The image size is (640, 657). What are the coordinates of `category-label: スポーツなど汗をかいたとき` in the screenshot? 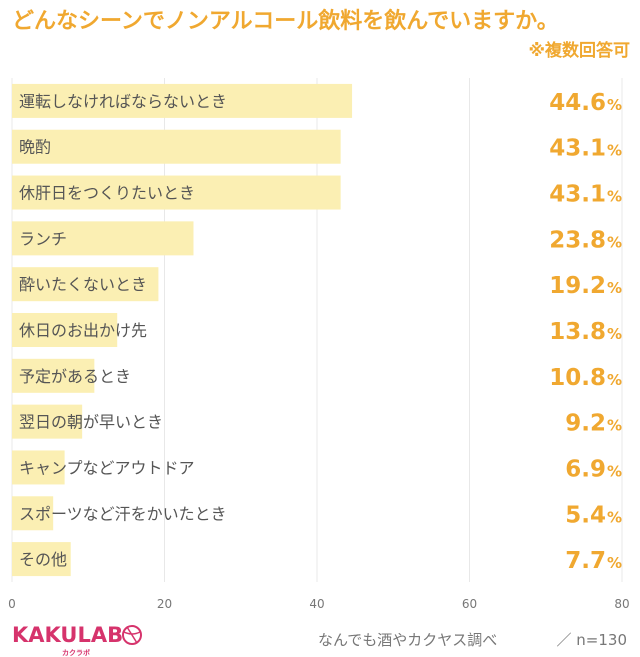 It's located at (123, 513).